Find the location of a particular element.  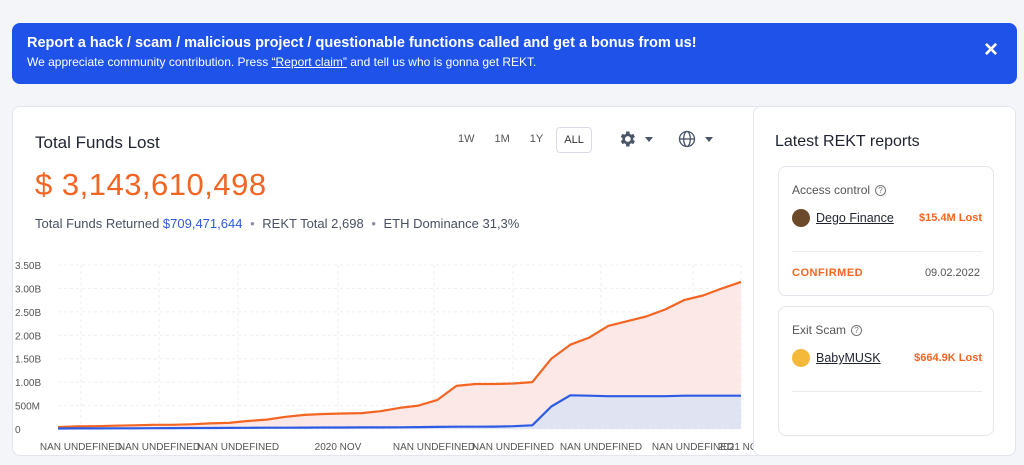

tab-all: ALL is located at coordinates (574, 140).